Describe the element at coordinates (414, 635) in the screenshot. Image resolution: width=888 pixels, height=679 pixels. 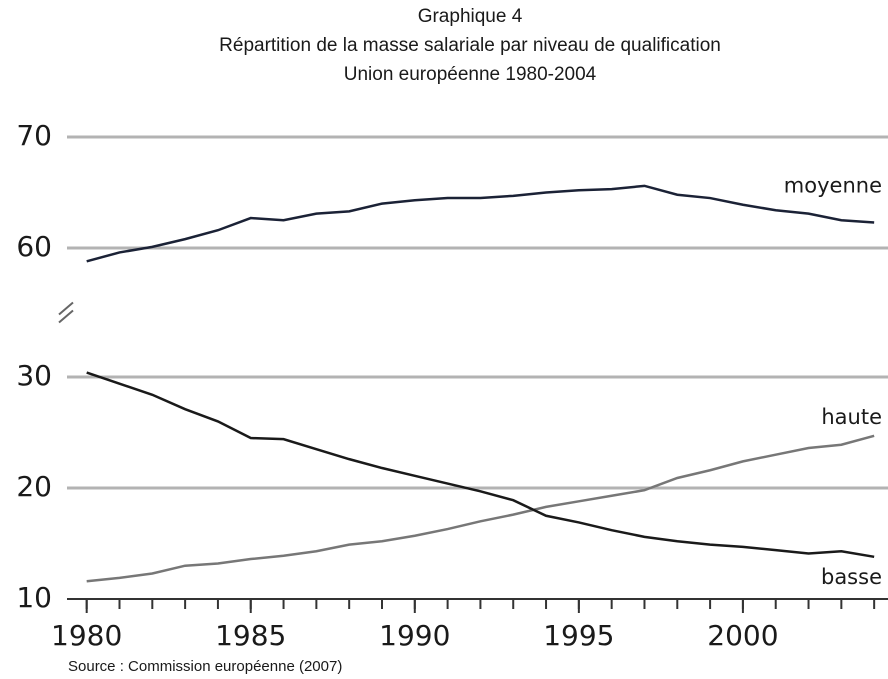
I see `x-tick-label: 1990` at that location.